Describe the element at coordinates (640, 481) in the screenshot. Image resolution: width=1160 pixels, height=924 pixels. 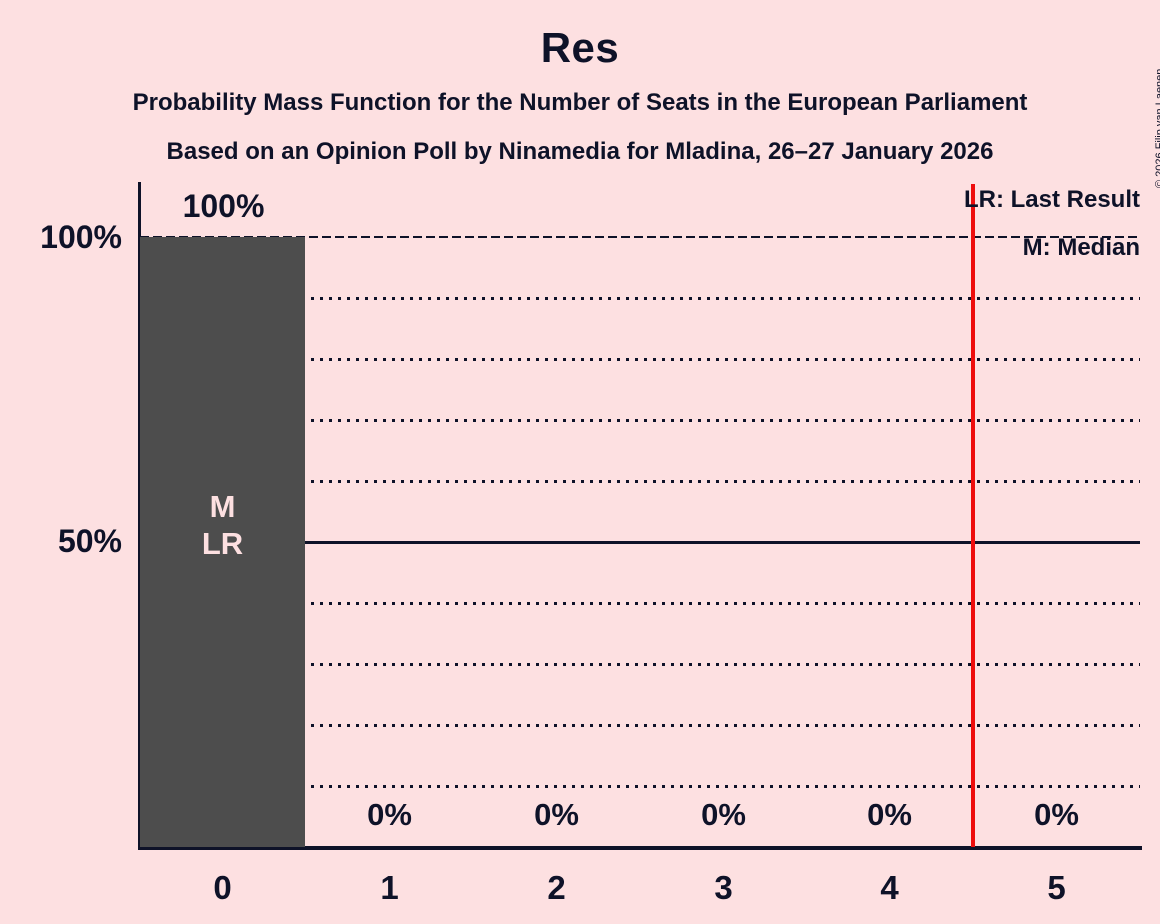
I see `gridline-60pct` at that location.